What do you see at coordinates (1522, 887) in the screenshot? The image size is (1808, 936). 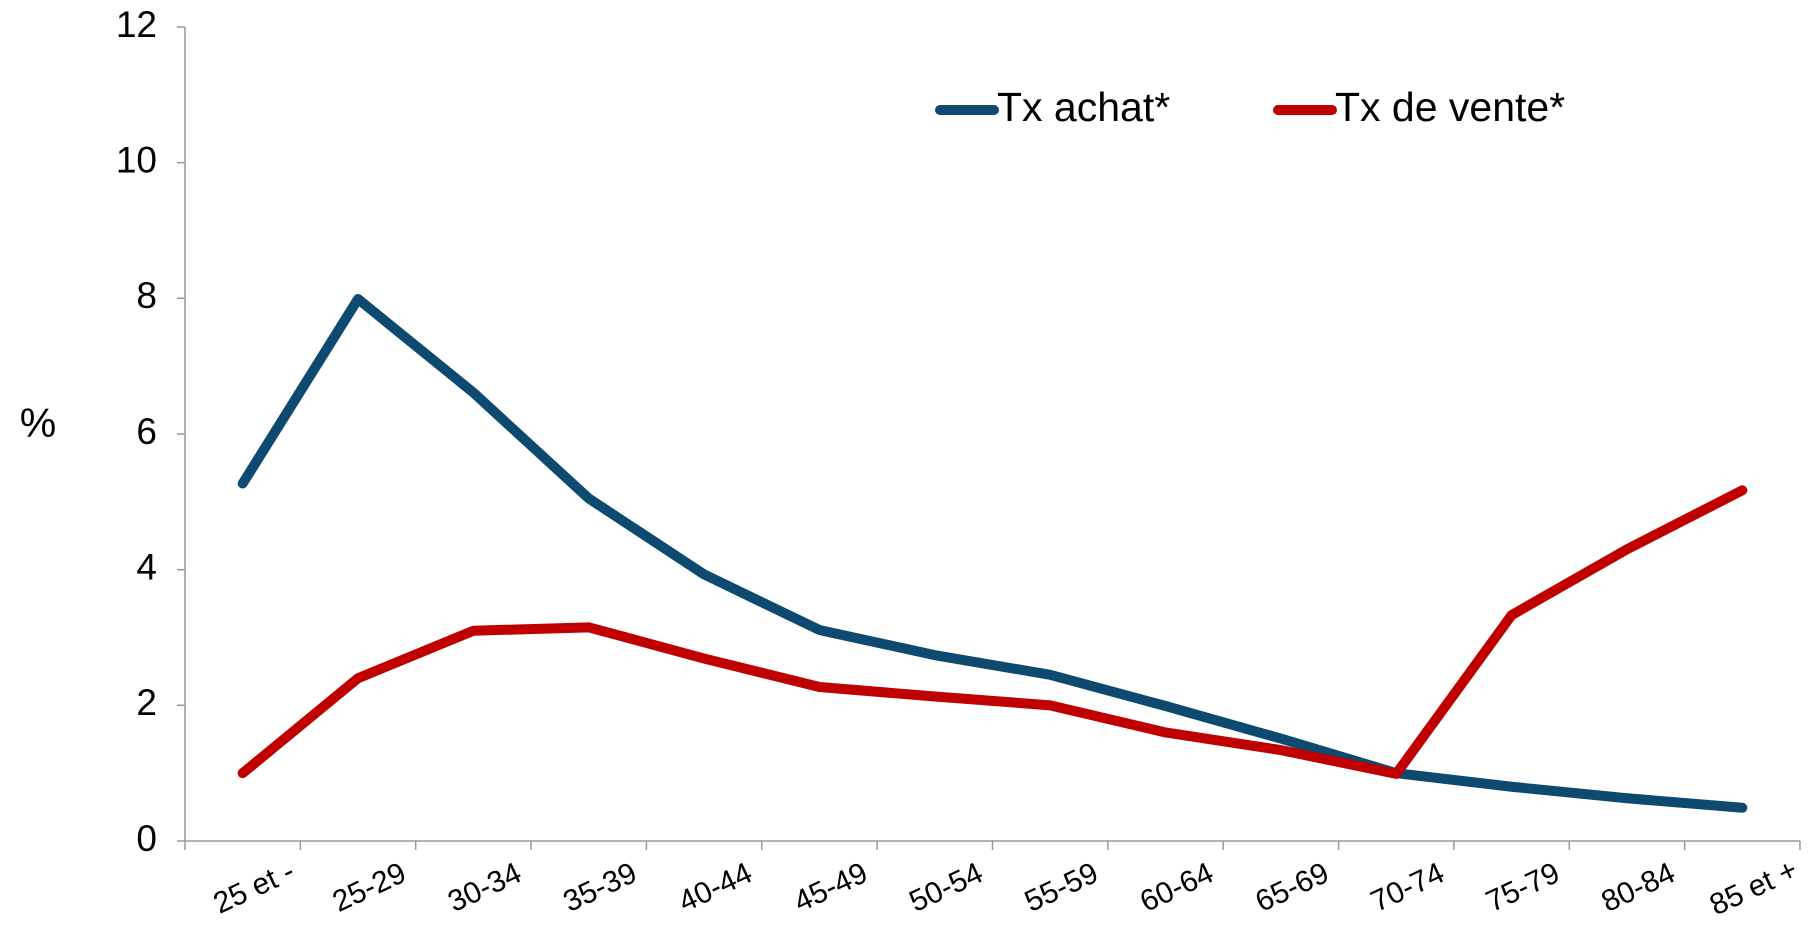 I see `x-tick-label: 75-79` at bounding box center [1522, 887].